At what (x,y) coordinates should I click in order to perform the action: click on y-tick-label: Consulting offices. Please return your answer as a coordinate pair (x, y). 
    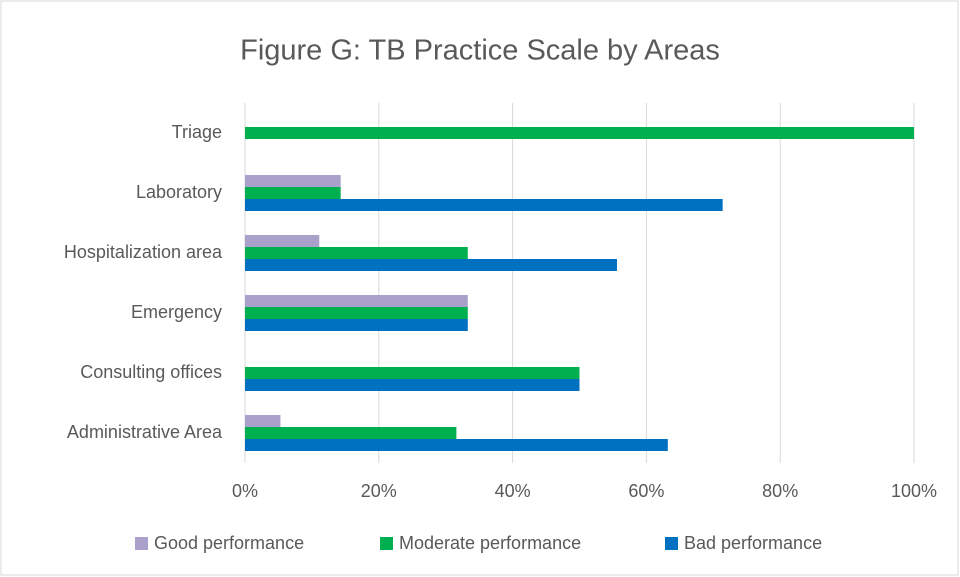
    Looking at the image, I should click on (151, 372).